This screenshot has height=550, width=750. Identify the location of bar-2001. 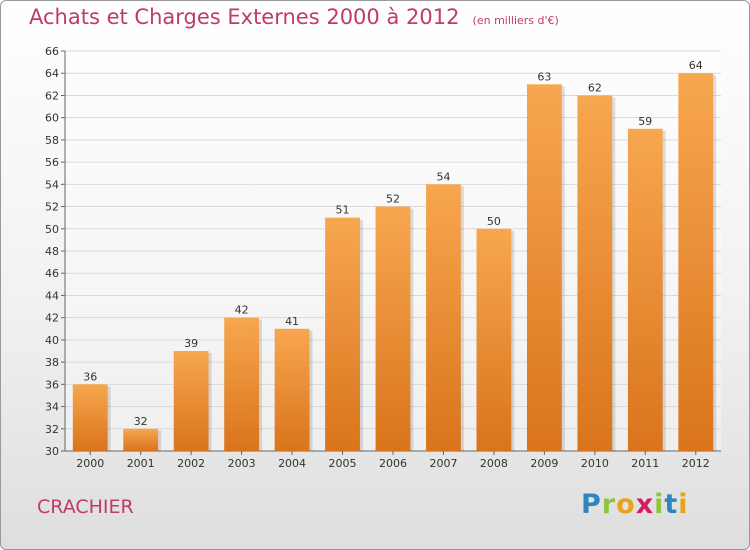
(141, 439).